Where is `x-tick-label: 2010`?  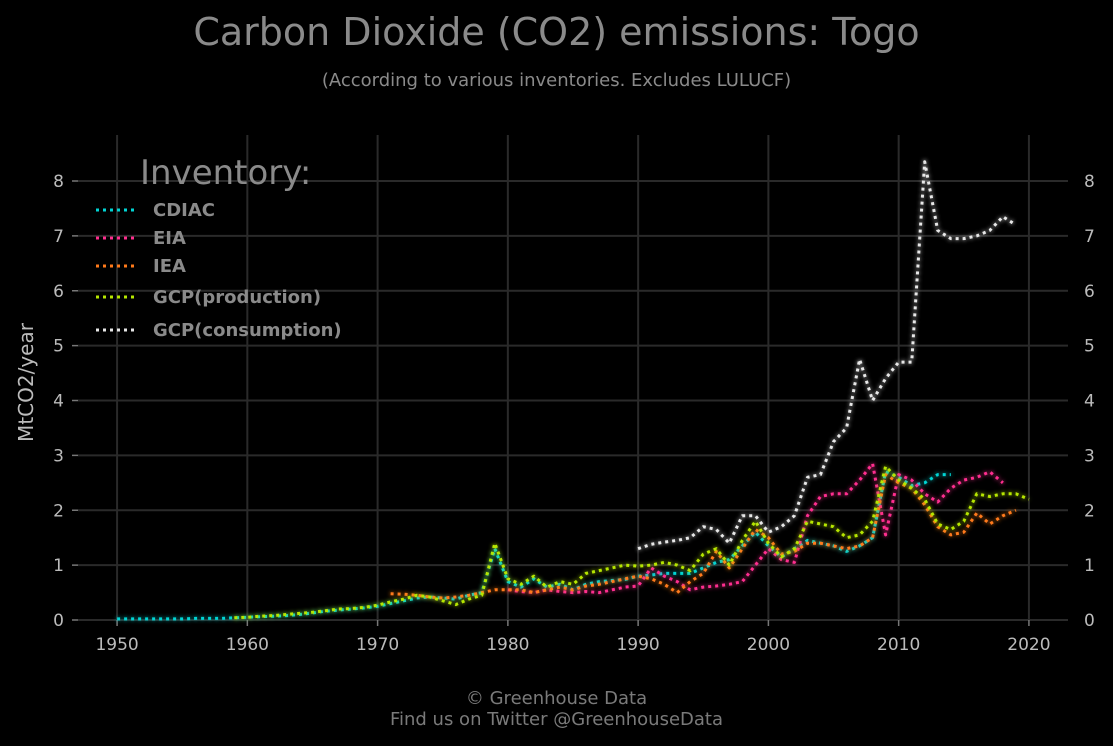
x-tick-label: 2010 is located at coordinates (898, 645).